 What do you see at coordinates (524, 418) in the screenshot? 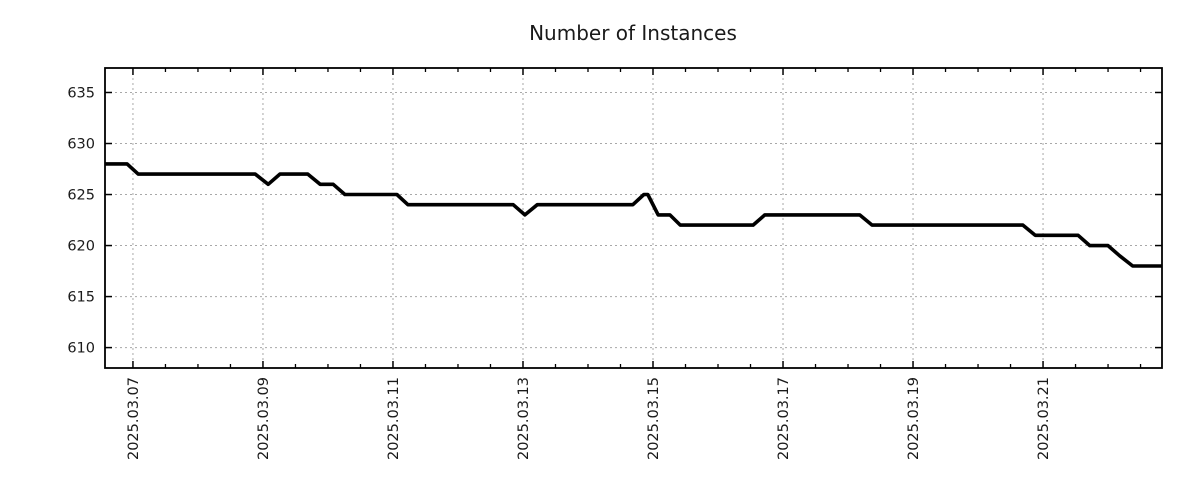
I see `x-axis-tick-label: 2025.03.13` at bounding box center [524, 418].